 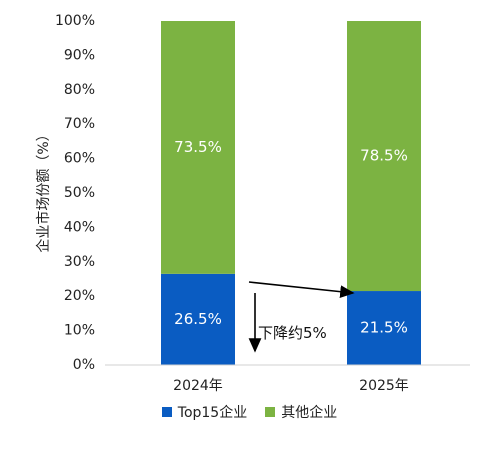 I want to click on y-tick-label: 60%, so click(x=79, y=159).